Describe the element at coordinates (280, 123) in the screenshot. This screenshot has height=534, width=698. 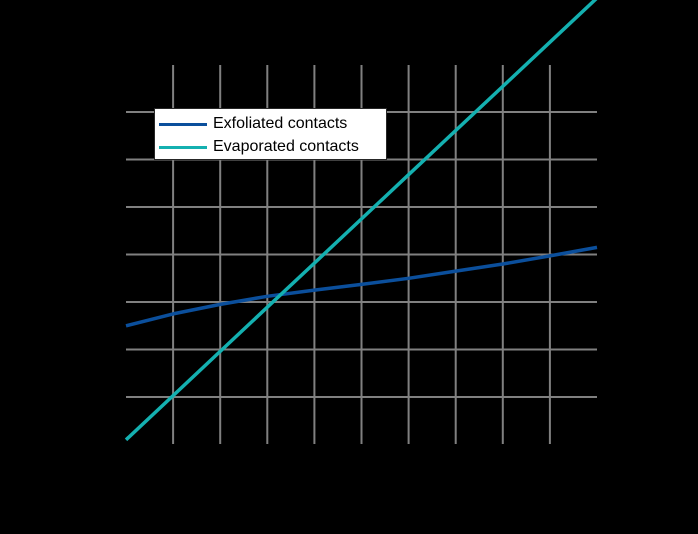
I see `legend-label: Exfoliated contacts` at that location.